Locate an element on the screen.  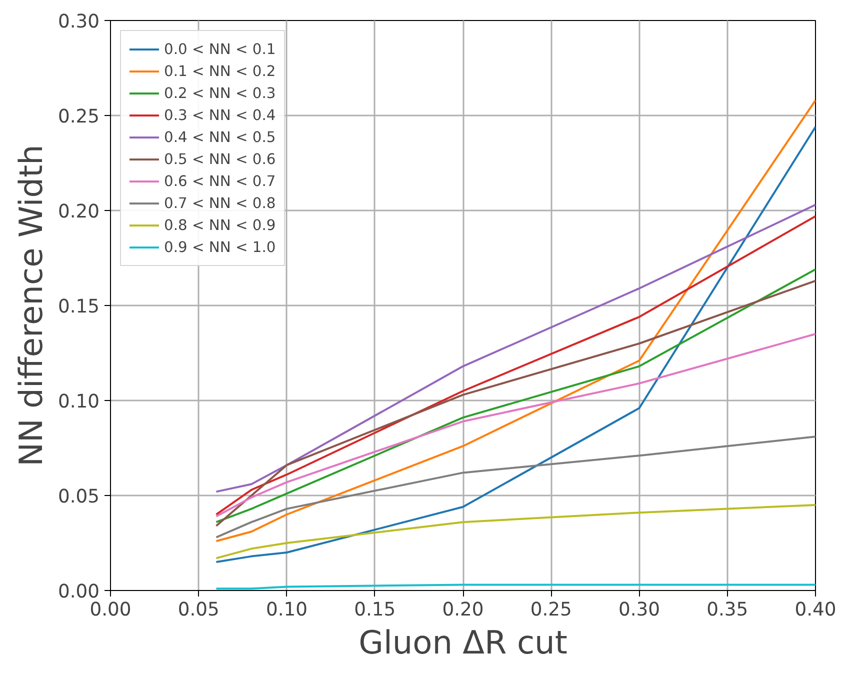
legend-label: 0.6 < NN < 0.7 is located at coordinates (220, 181).